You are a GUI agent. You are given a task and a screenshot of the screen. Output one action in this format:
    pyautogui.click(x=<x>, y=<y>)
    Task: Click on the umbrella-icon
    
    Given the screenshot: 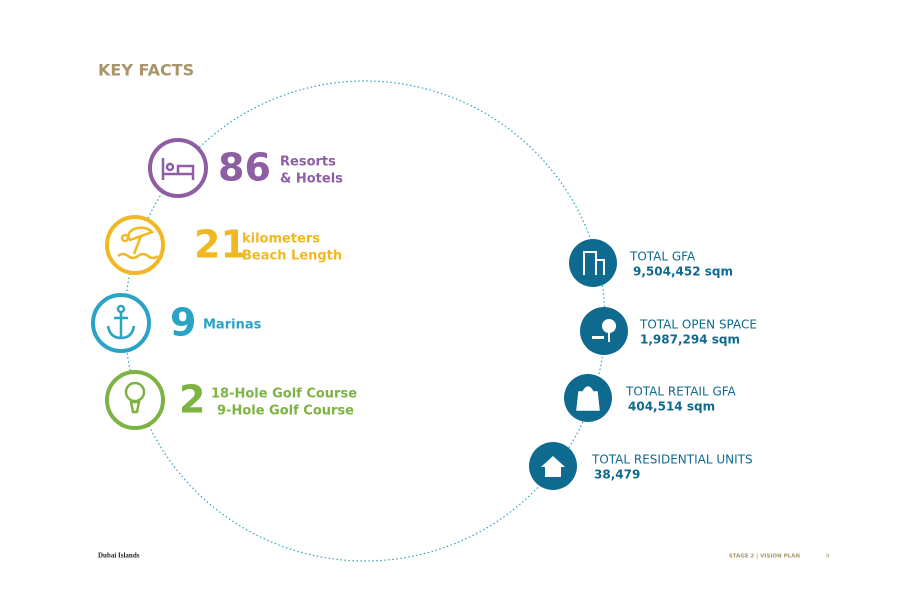 What is the action you would take?
    pyautogui.click(x=138, y=243)
    